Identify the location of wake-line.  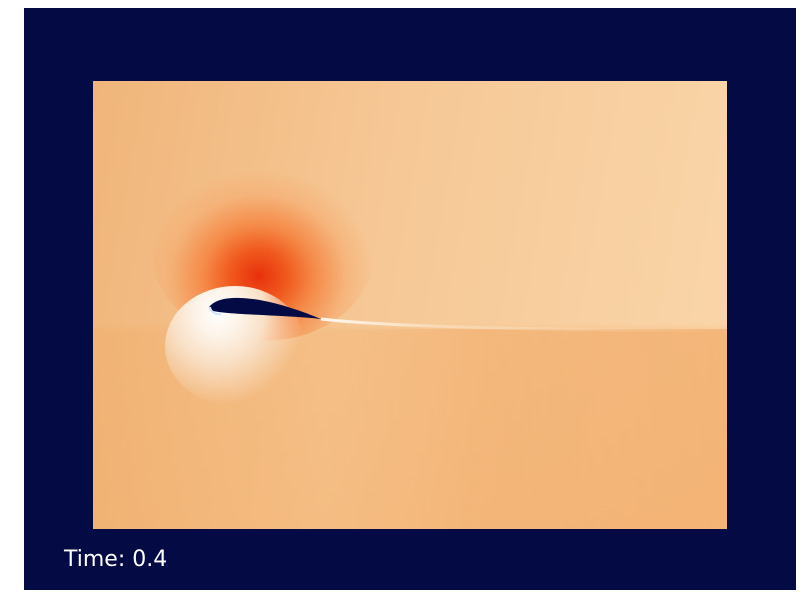
(523, 325).